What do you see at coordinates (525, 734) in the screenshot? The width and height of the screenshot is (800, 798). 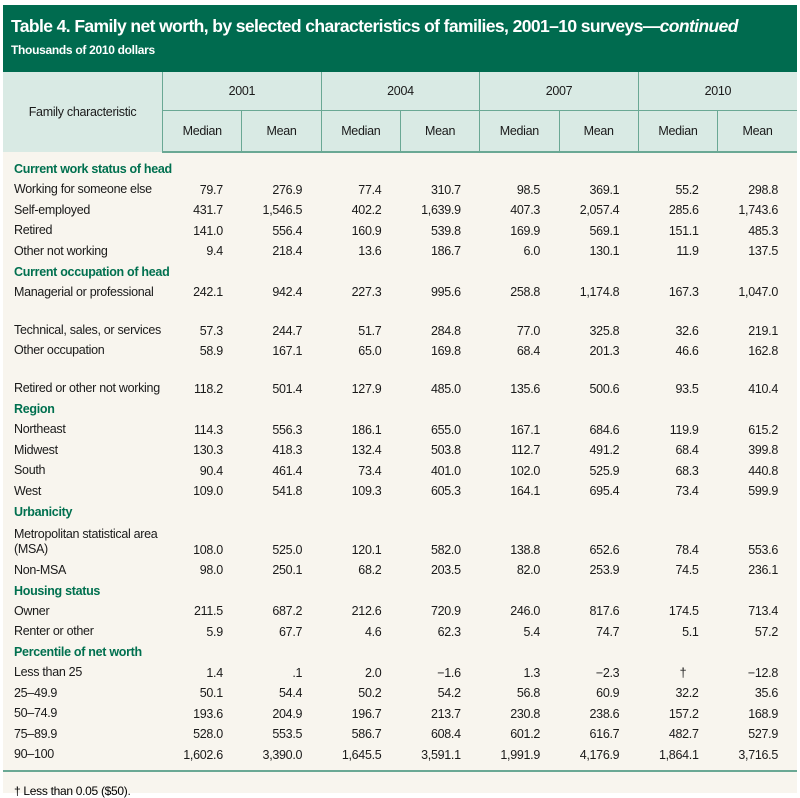 I see `cell-2007-median: 601.2` at bounding box center [525, 734].